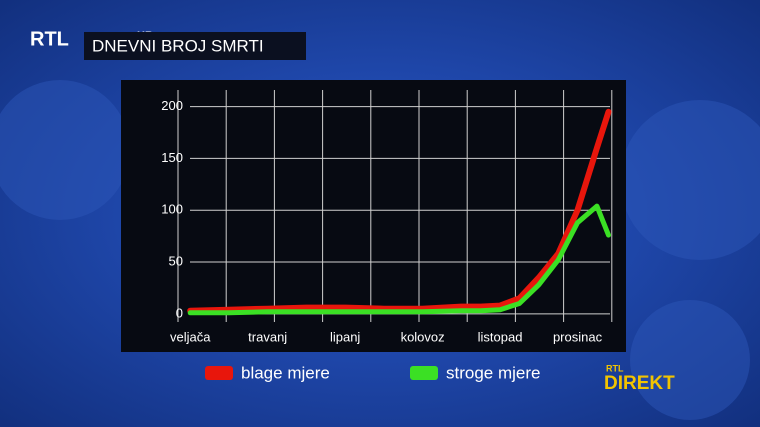 This screenshot has height=427, width=760. I want to click on x-tick-label: kolovoz, so click(423, 336).